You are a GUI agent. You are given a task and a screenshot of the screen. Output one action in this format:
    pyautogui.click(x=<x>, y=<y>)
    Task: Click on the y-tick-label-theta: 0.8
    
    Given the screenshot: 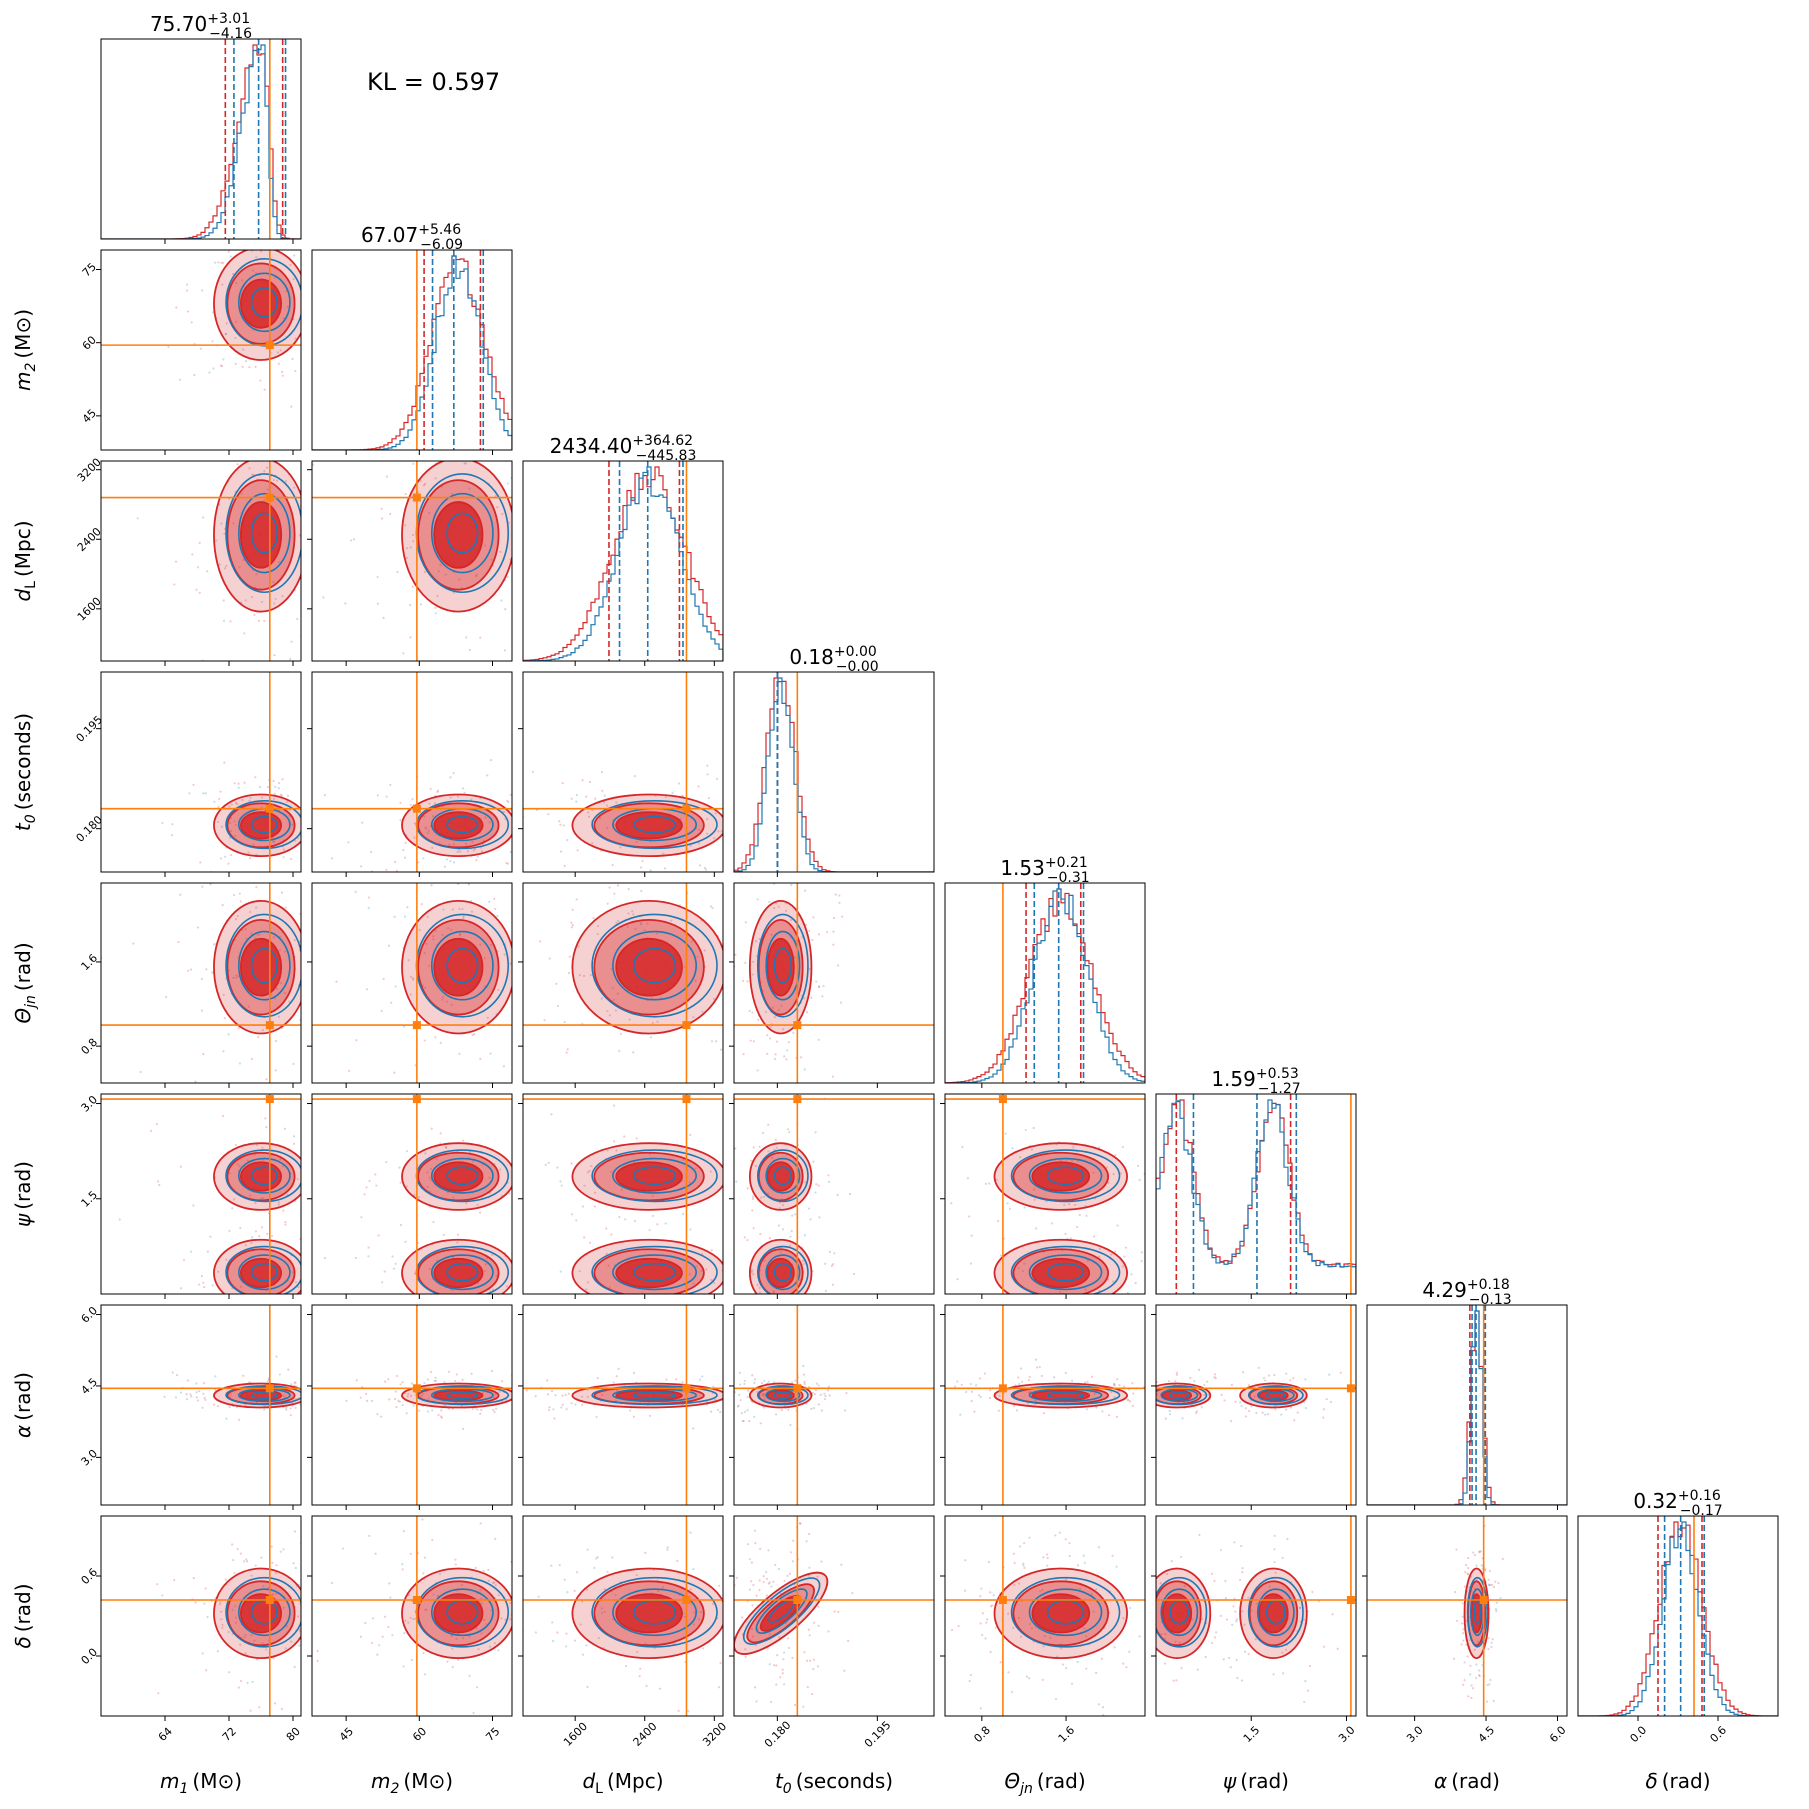 What is the action you would take?
    pyautogui.click(x=90, y=1047)
    